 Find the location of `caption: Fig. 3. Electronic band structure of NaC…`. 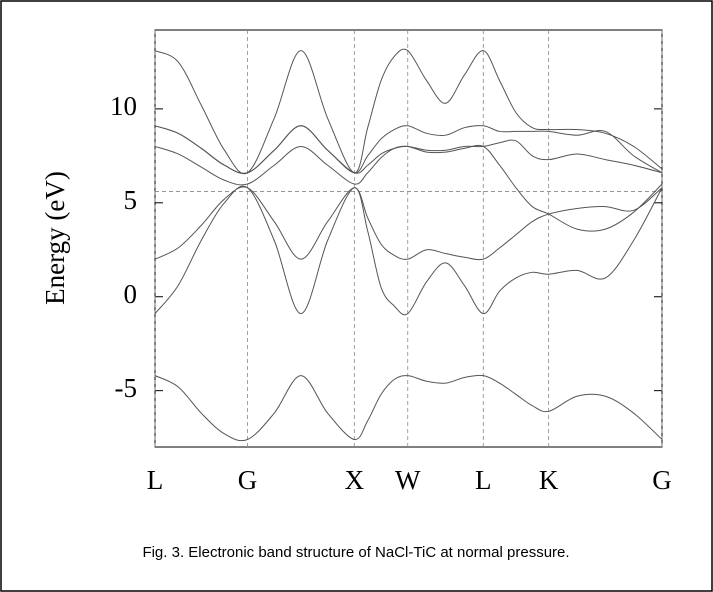

caption: Fig. 3. Electronic band structure of NaC… is located at coordinates (355, 552).